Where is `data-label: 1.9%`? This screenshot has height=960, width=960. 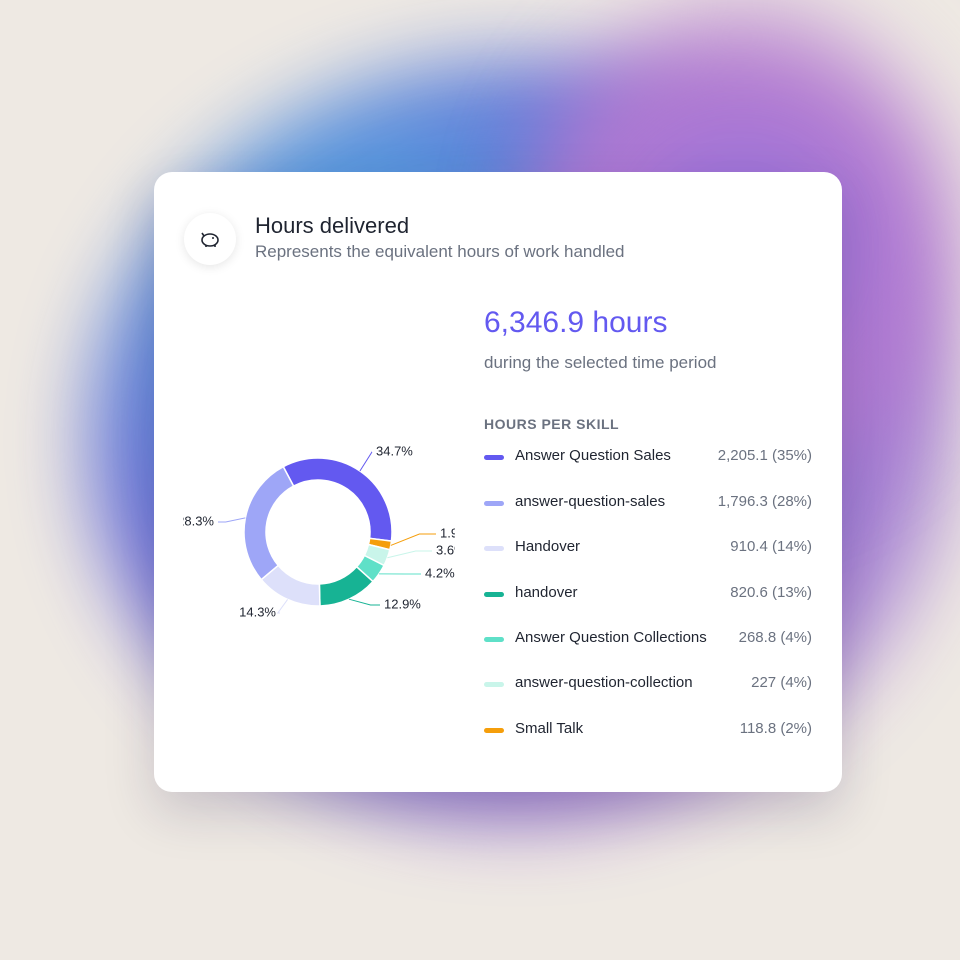
data-label: 1.9% is located at coordinates (447, 532).